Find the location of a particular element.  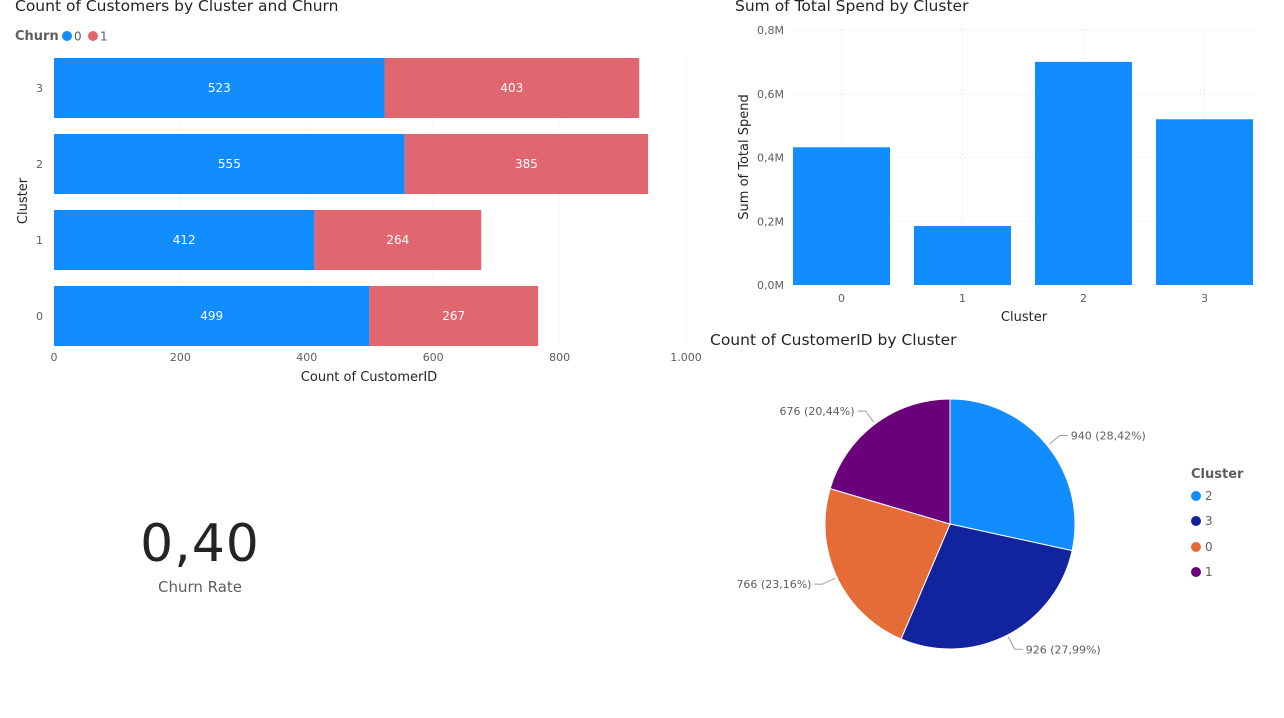

legend-label: 1 is located at coordinates (1209, 572).